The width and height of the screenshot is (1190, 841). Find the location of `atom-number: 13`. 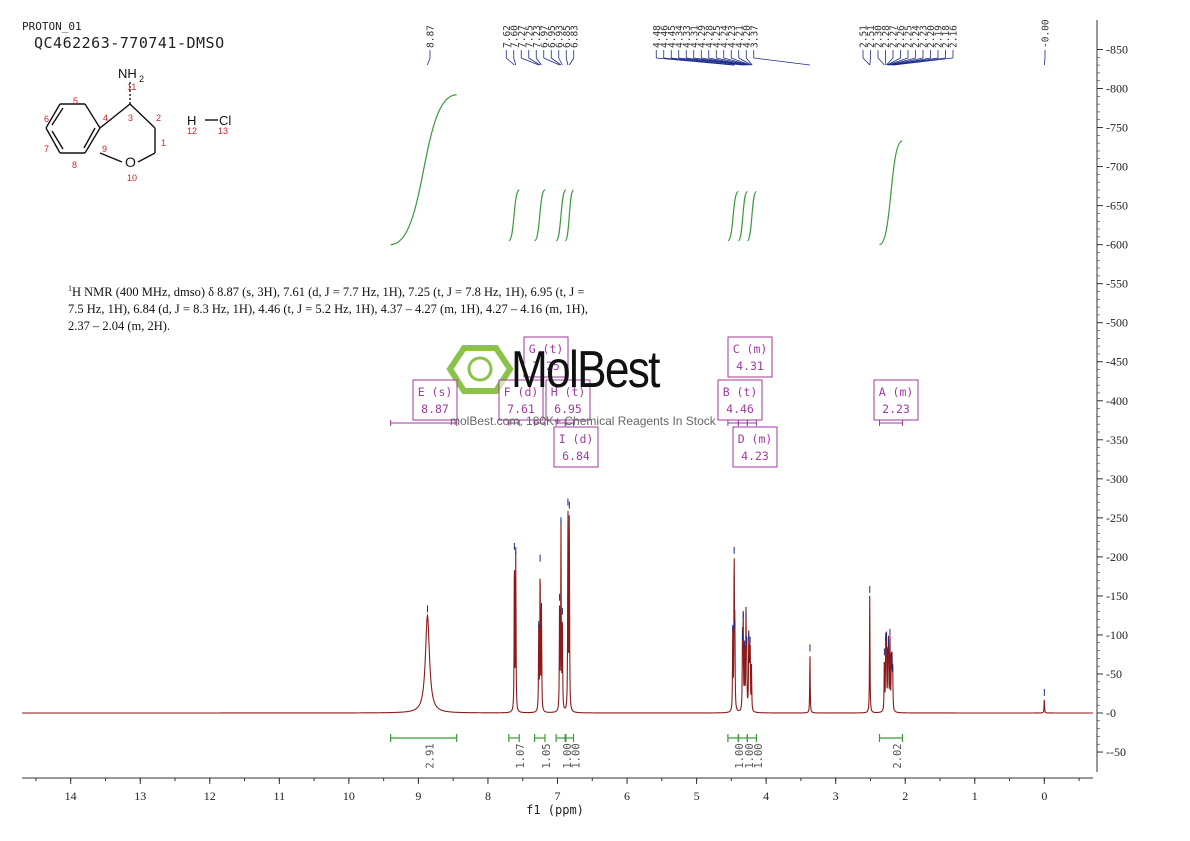

atom-number: 13 is located at coordinates (223, 131).